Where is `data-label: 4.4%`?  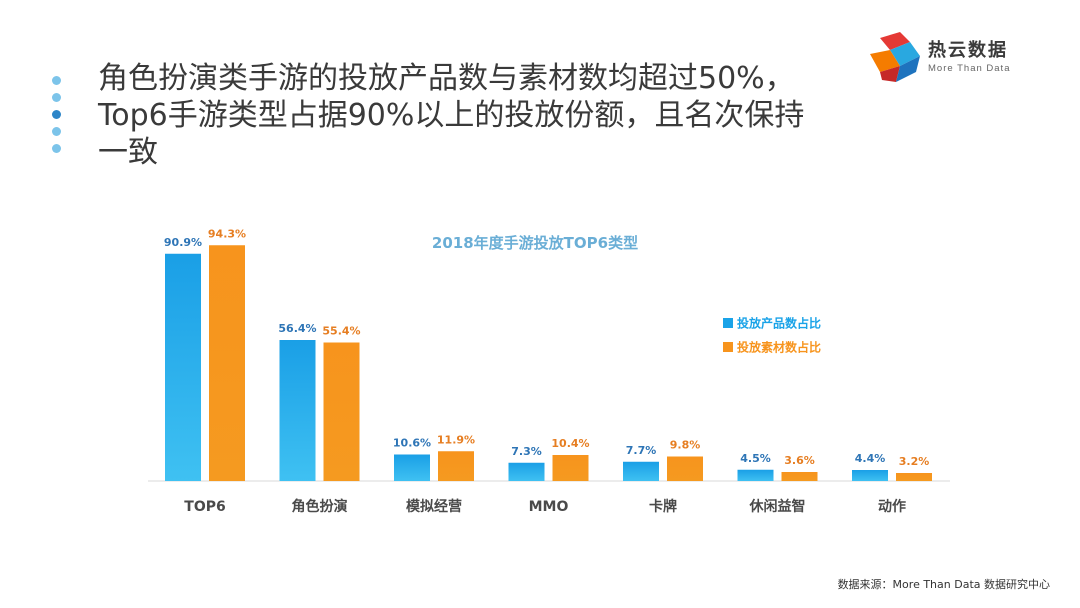 data-label: 4.4% is located at coordinates (870, 458).